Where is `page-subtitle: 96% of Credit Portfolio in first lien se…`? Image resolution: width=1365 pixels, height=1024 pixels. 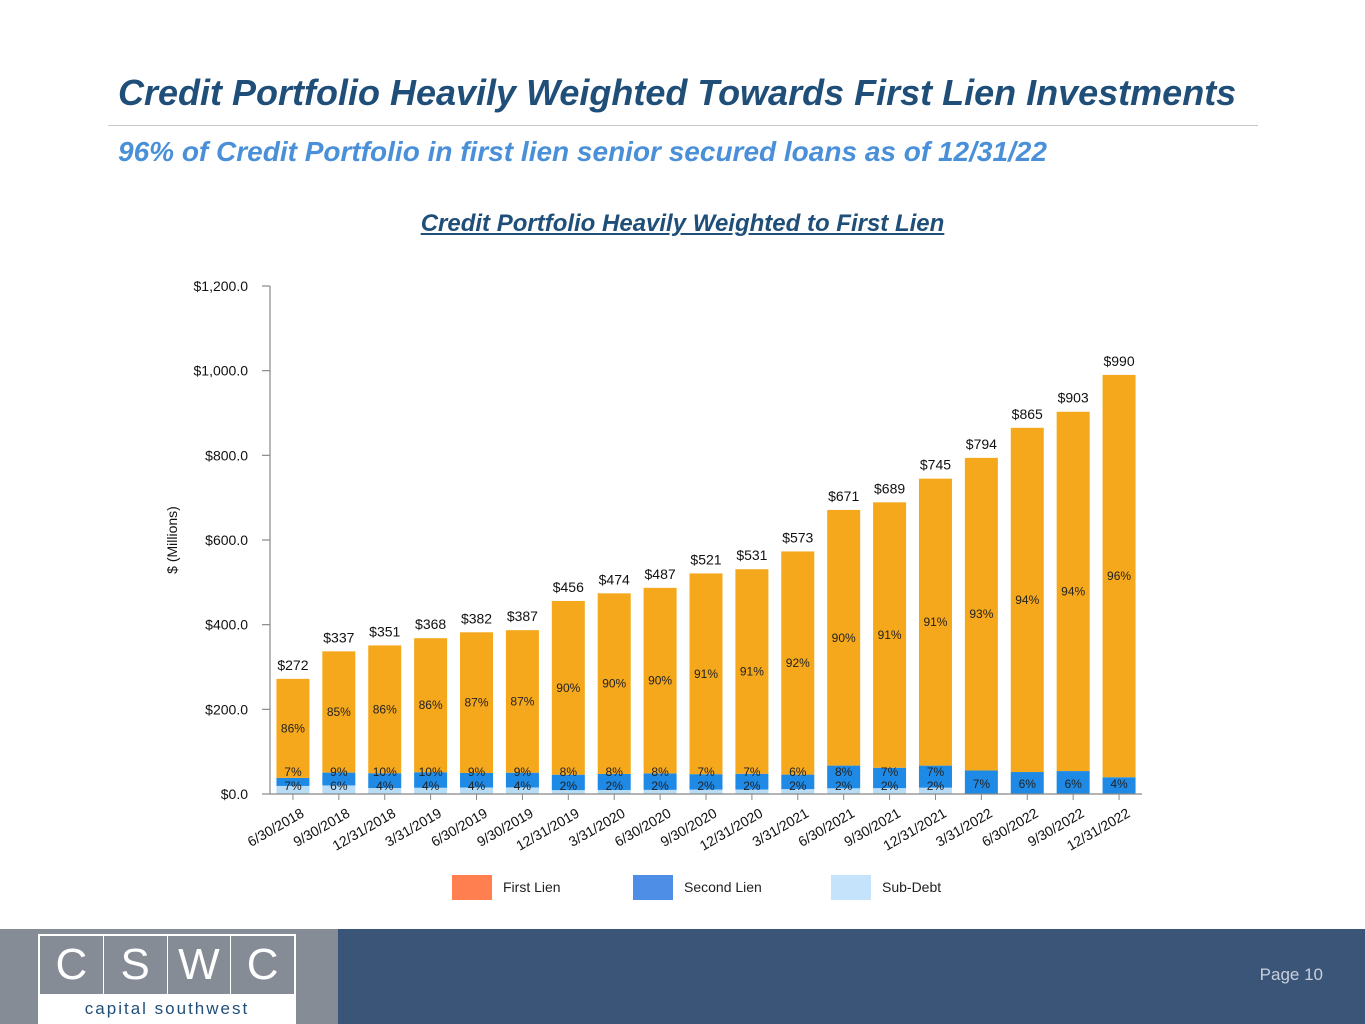 page-subtitle: 96% of Credit Portfolio in first lien se… is located at coordinates (582, 151).